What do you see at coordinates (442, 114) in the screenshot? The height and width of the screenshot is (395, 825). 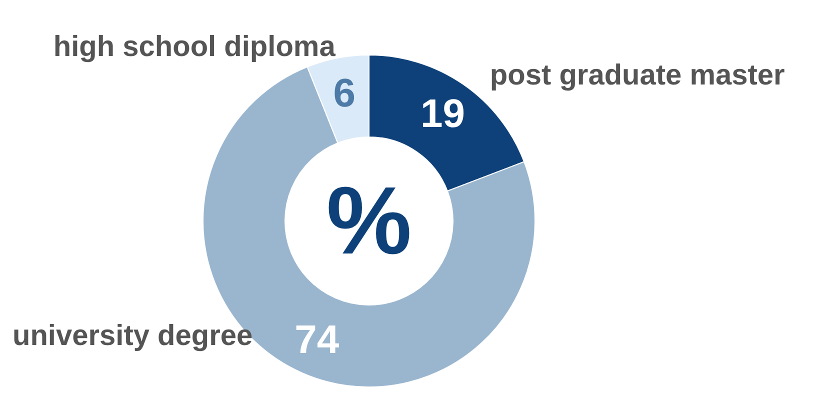 I see `data-label: 19` at bounding box center [442, 114].